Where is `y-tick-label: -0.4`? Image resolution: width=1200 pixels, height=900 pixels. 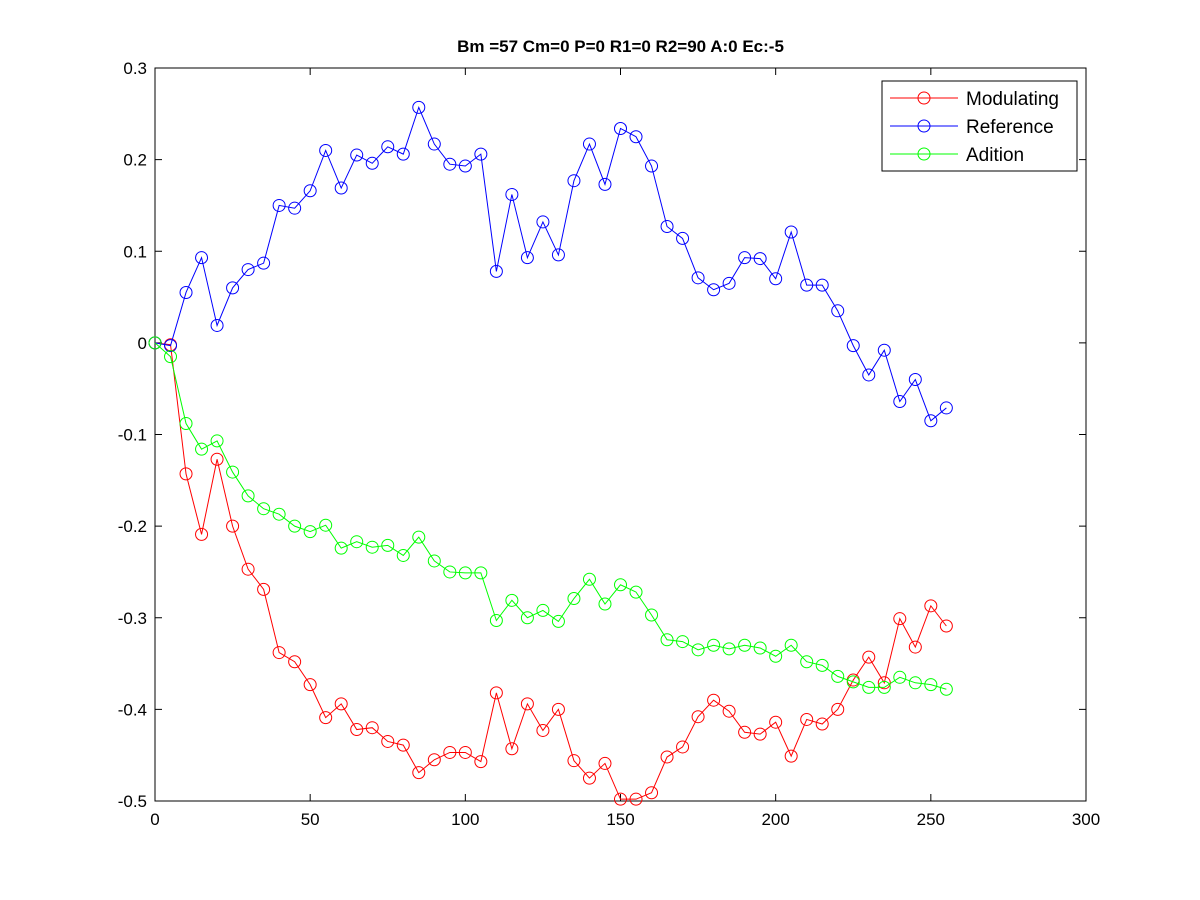
y-tick-label: -0.4 is located at coordinates (132, 709).